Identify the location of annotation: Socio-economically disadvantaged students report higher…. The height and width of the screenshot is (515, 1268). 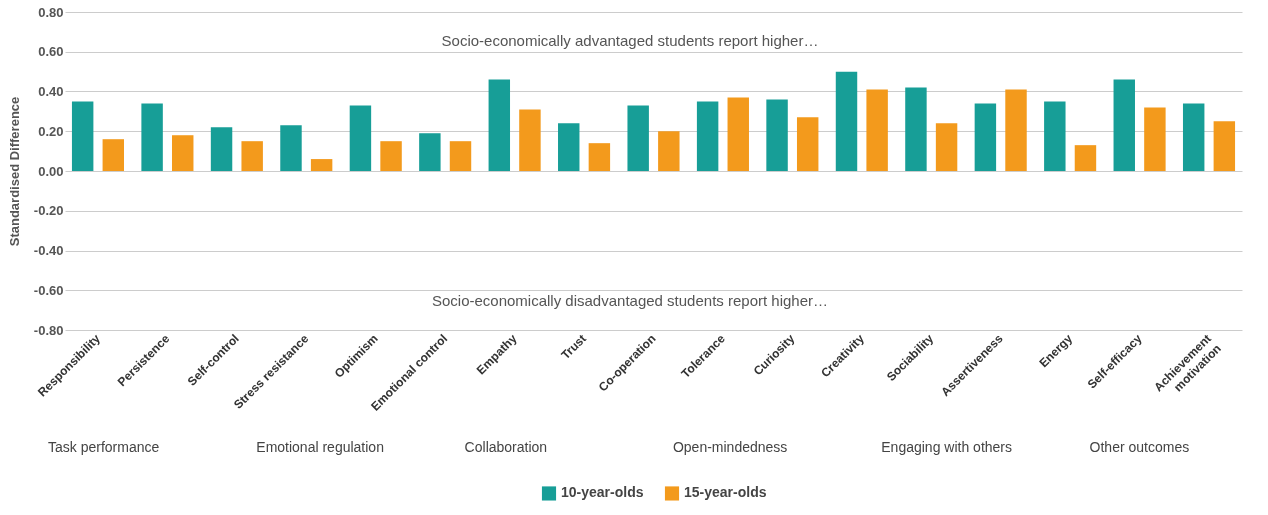
(630, 301).